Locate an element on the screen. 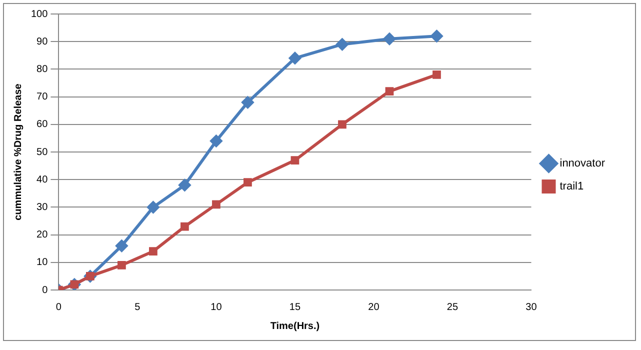  y-axis-title: cummulative %Drug Release is located at coordinates (18, 151).